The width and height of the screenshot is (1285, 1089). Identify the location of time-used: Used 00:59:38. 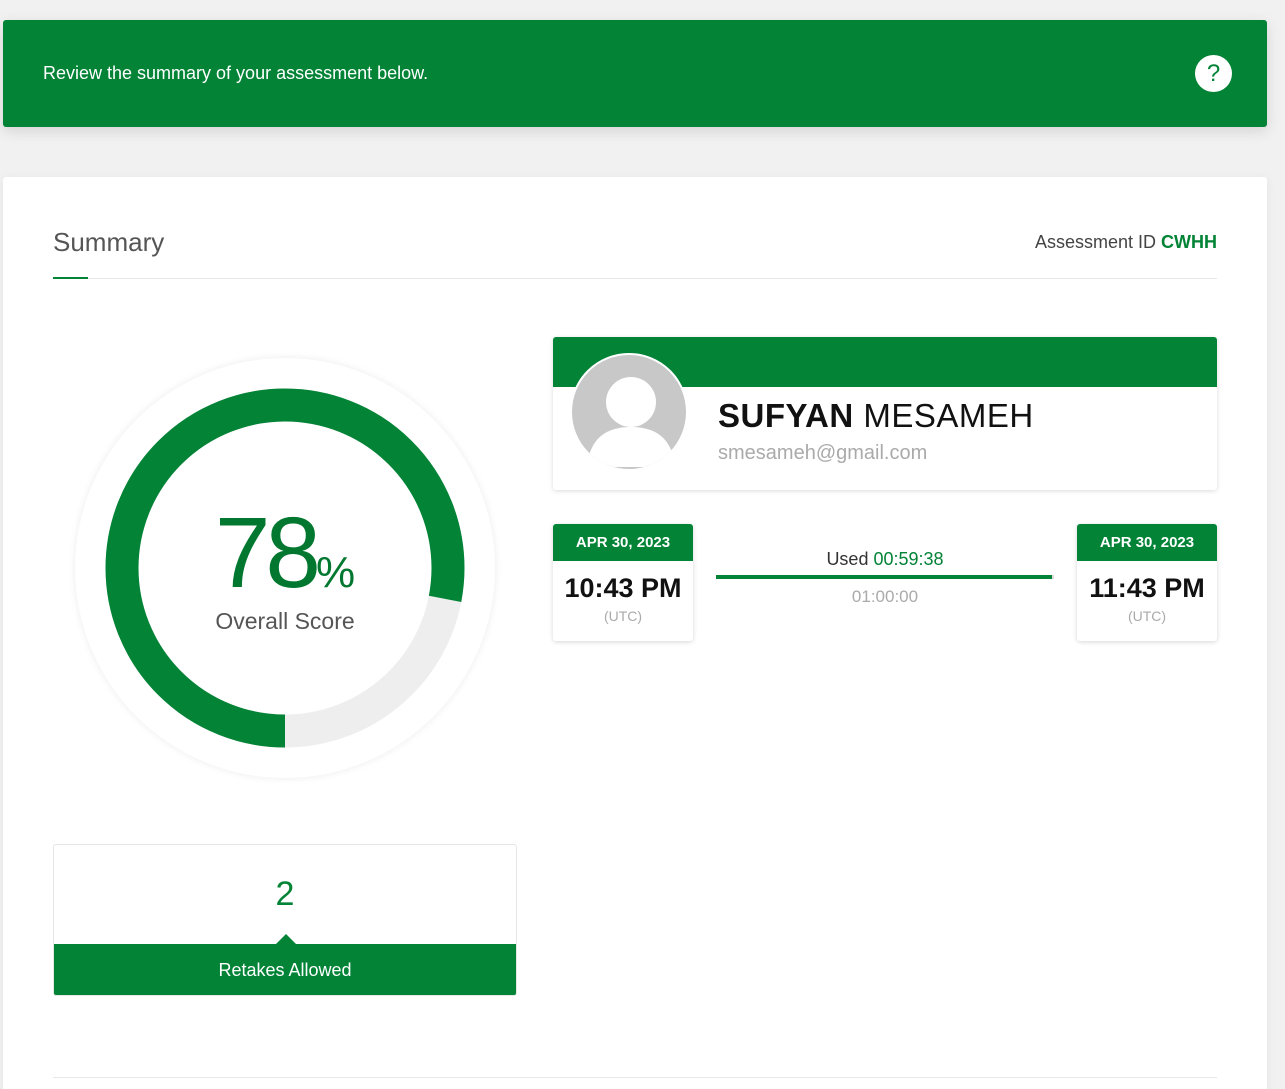
(885, 559).